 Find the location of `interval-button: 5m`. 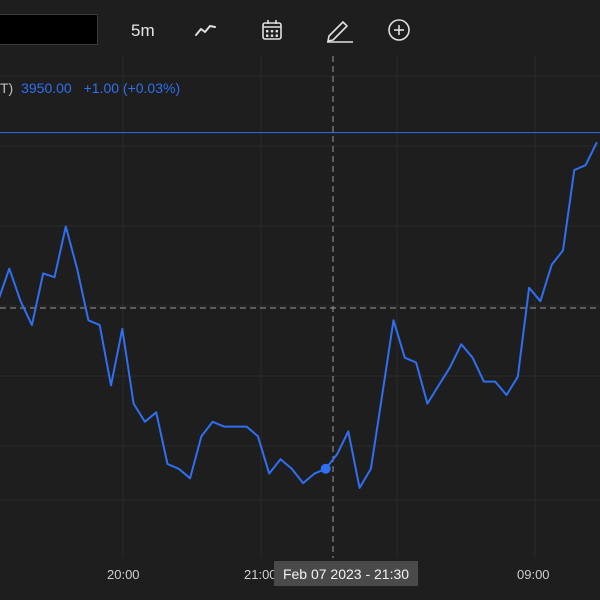

interval-button: 5m is located at coordinates (143, 30).